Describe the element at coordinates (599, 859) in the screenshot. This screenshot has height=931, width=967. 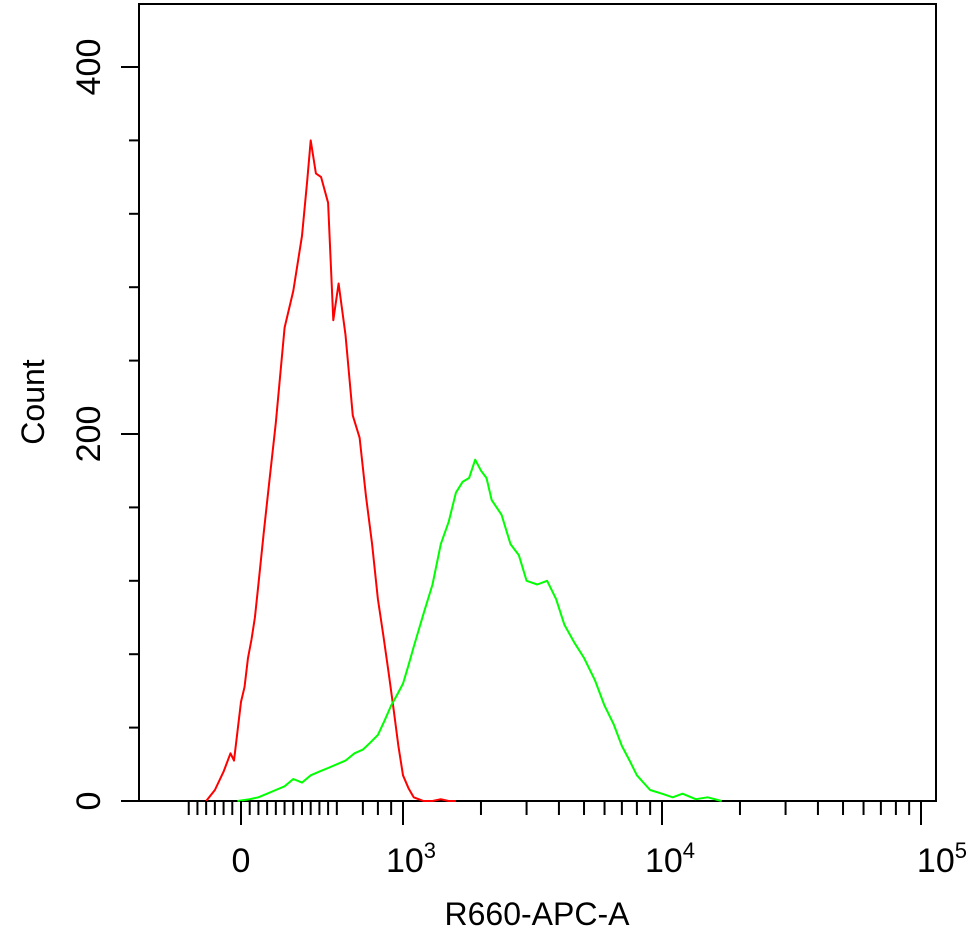
I see `x-axis-tick-labels: 0 10³ 10⁴ 10⁵` at that location.